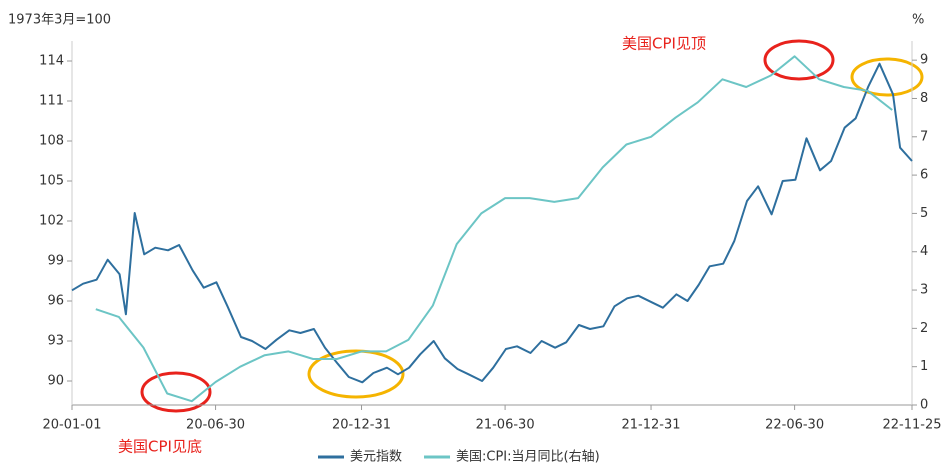  What do you see at coordinates (376, 457) in the screenshot?
I see `legend-label: 美元指数` at bounding box center [376, 457].